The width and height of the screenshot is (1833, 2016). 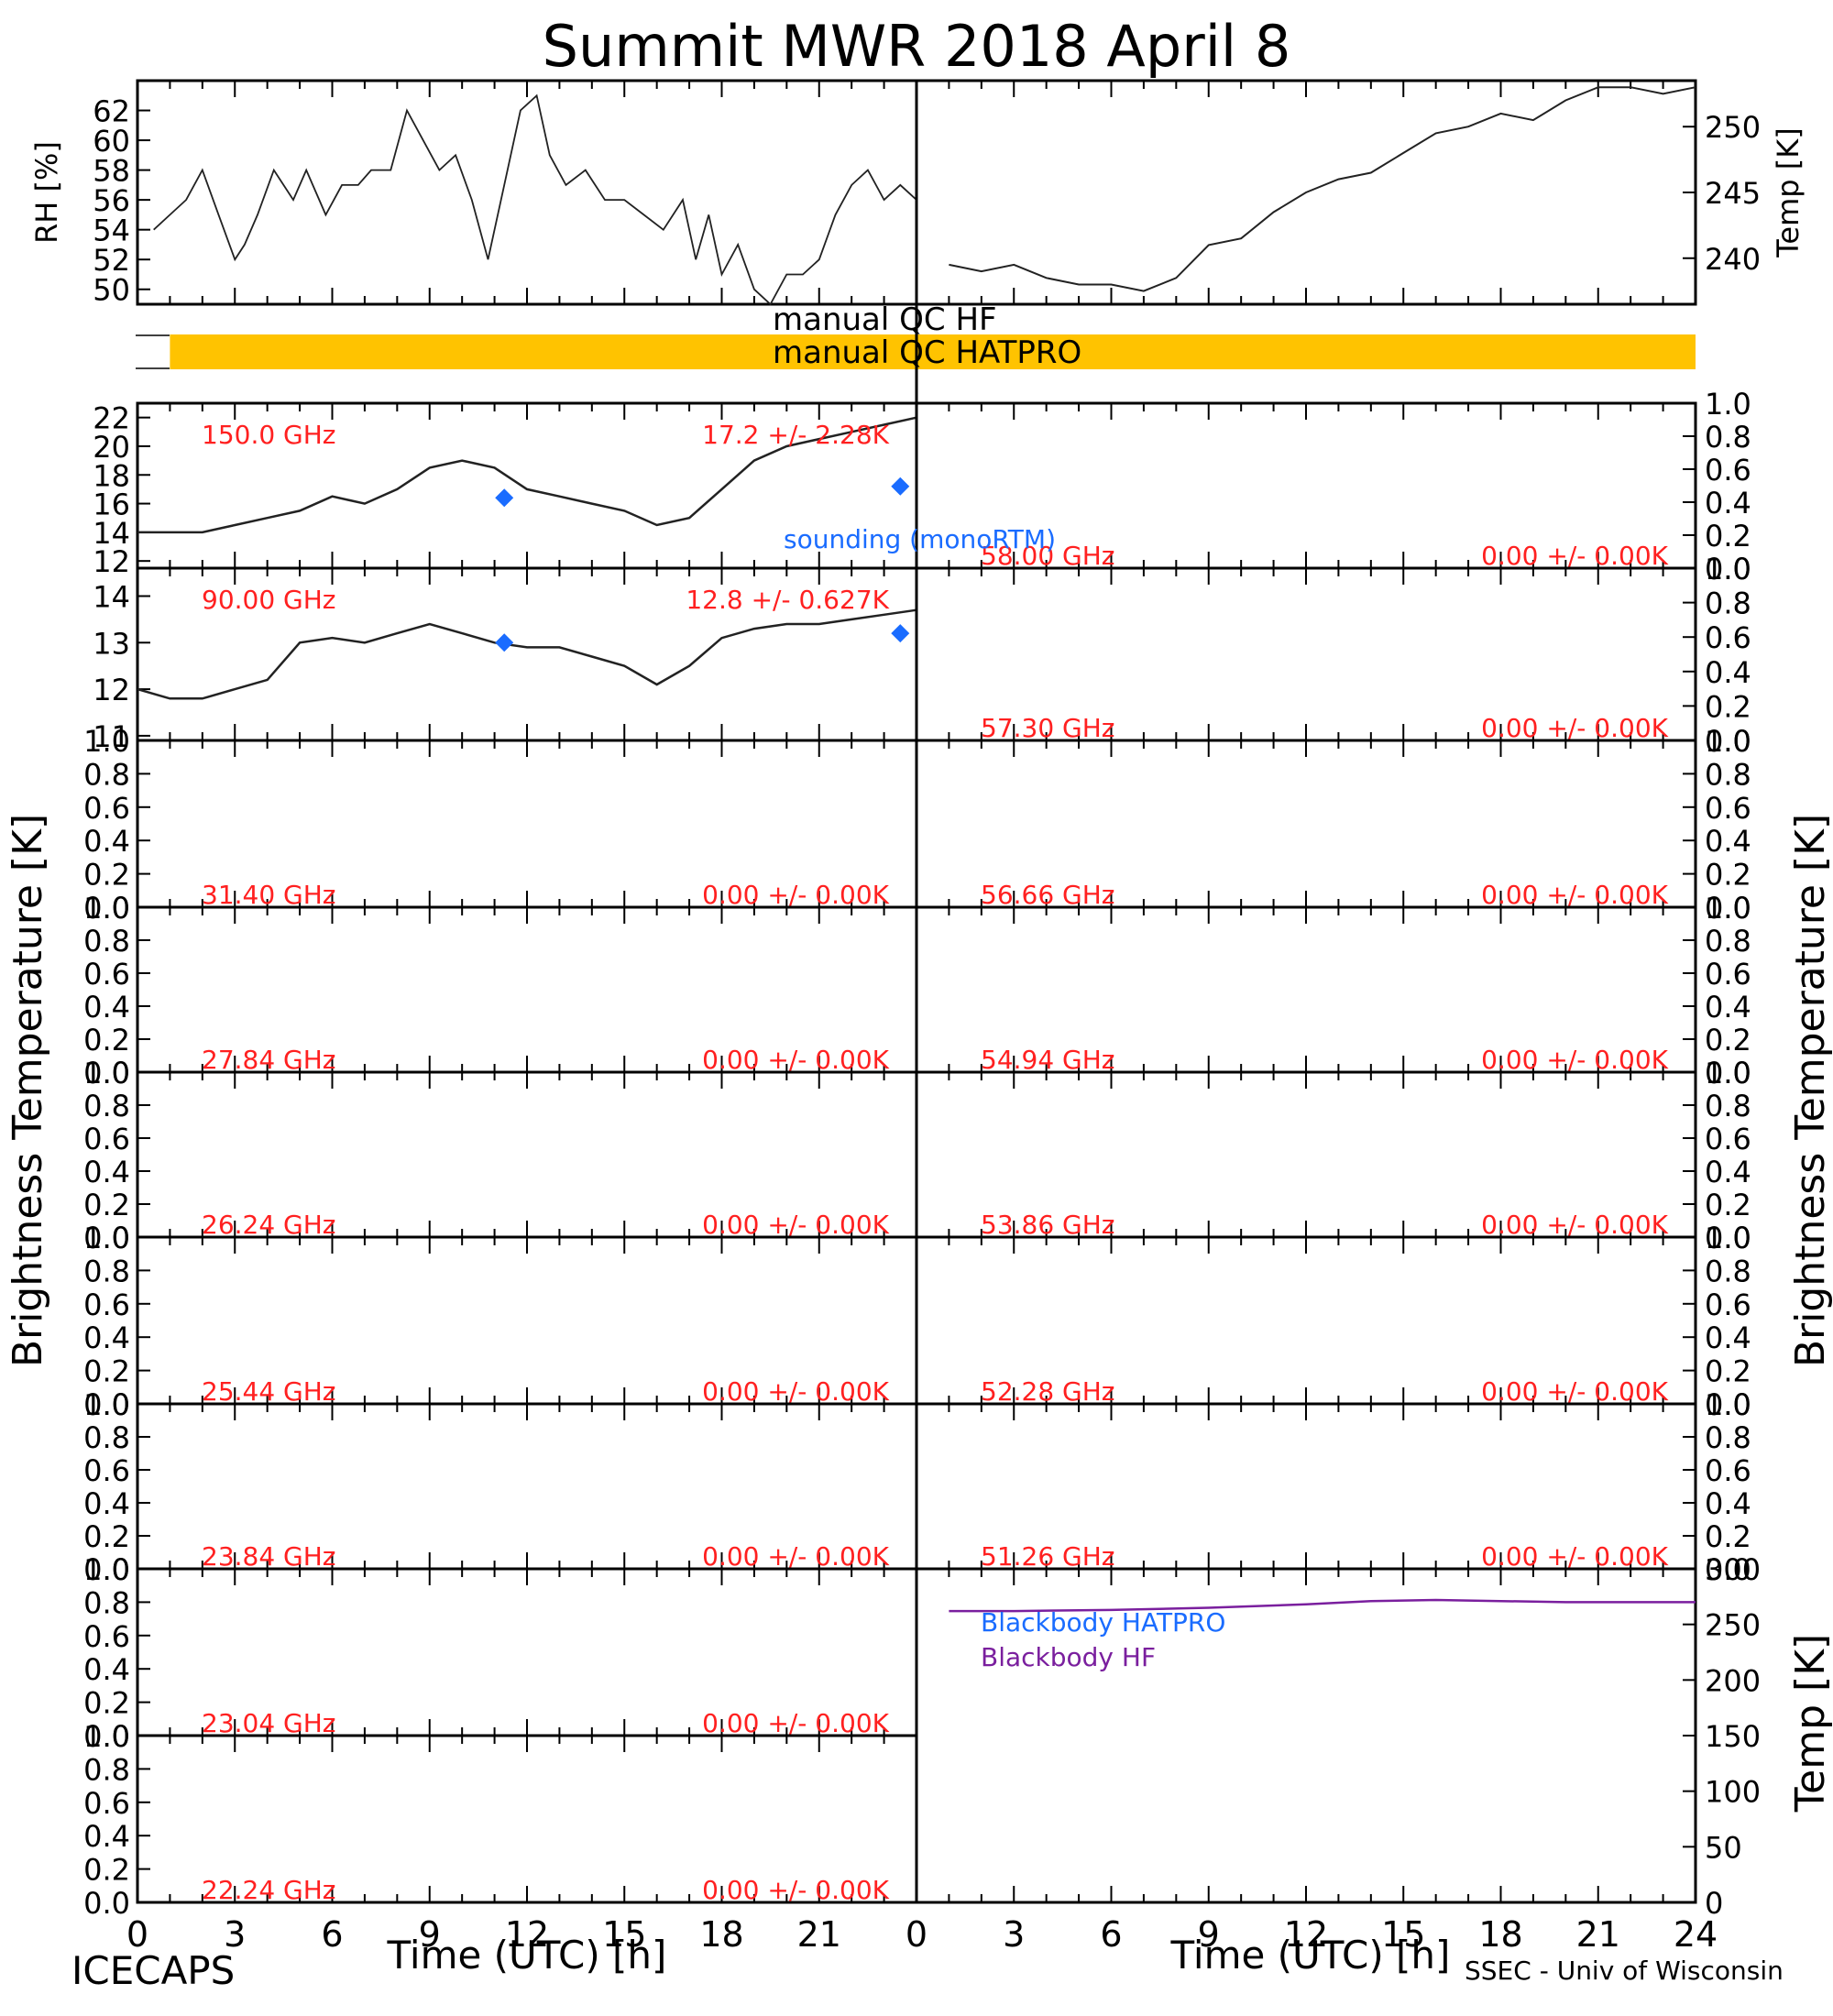 What do you see at coordinates (1103, 1622) in the screenshot?
I see `legend-blackbody-hatpro: Blackbody HATPRO` at bounding box center [1103, 1622].